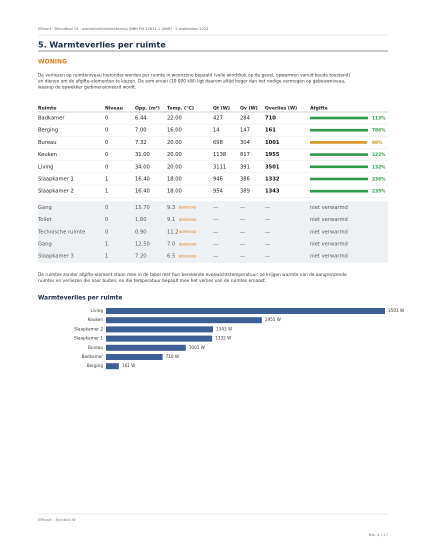 The image size is (425, 554). Describe the element at coordinates (171, 220) in the screenshot. I see `table-cell: 9.1` at that location.